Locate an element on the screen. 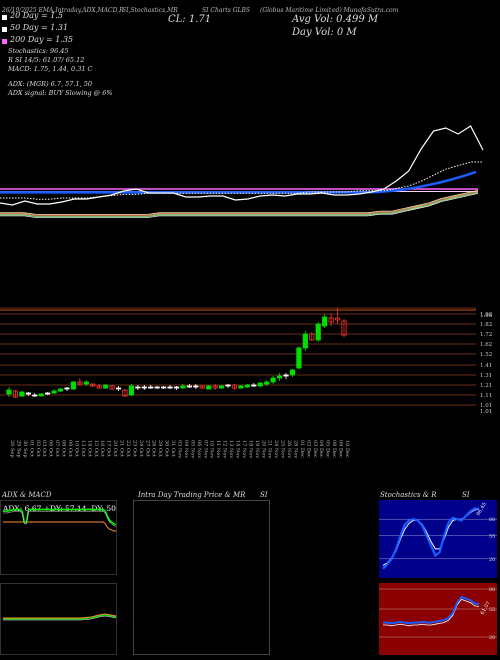 The height and width of the screenshot is (660, 500). price-tick-label: 1.92 is located at coordinates (486, 315).